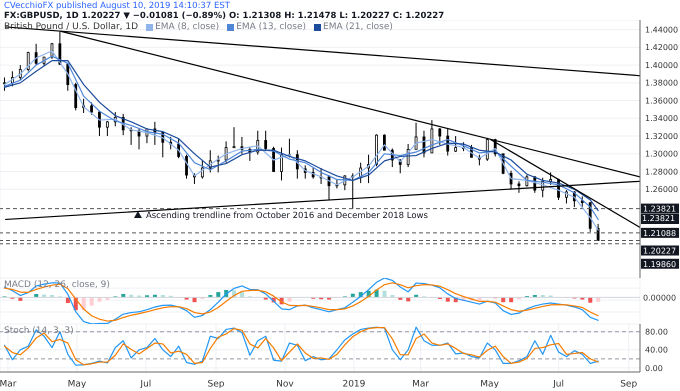 This screenshot has height=391, width=680. I want to click on x-tick-label: 2019, so click(354, 384).